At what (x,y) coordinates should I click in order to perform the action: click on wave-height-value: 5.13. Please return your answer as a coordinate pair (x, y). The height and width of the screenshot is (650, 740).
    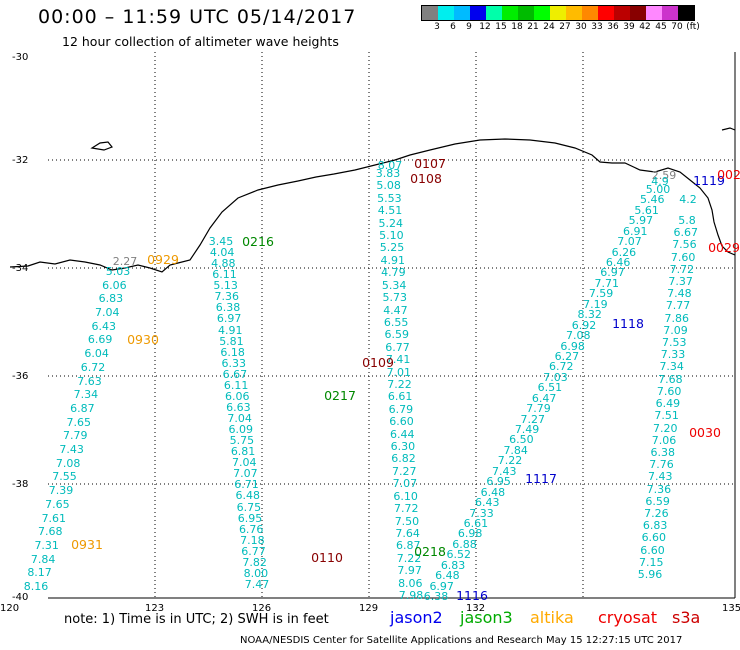
    Looking at the image, I should click on (225, 286).